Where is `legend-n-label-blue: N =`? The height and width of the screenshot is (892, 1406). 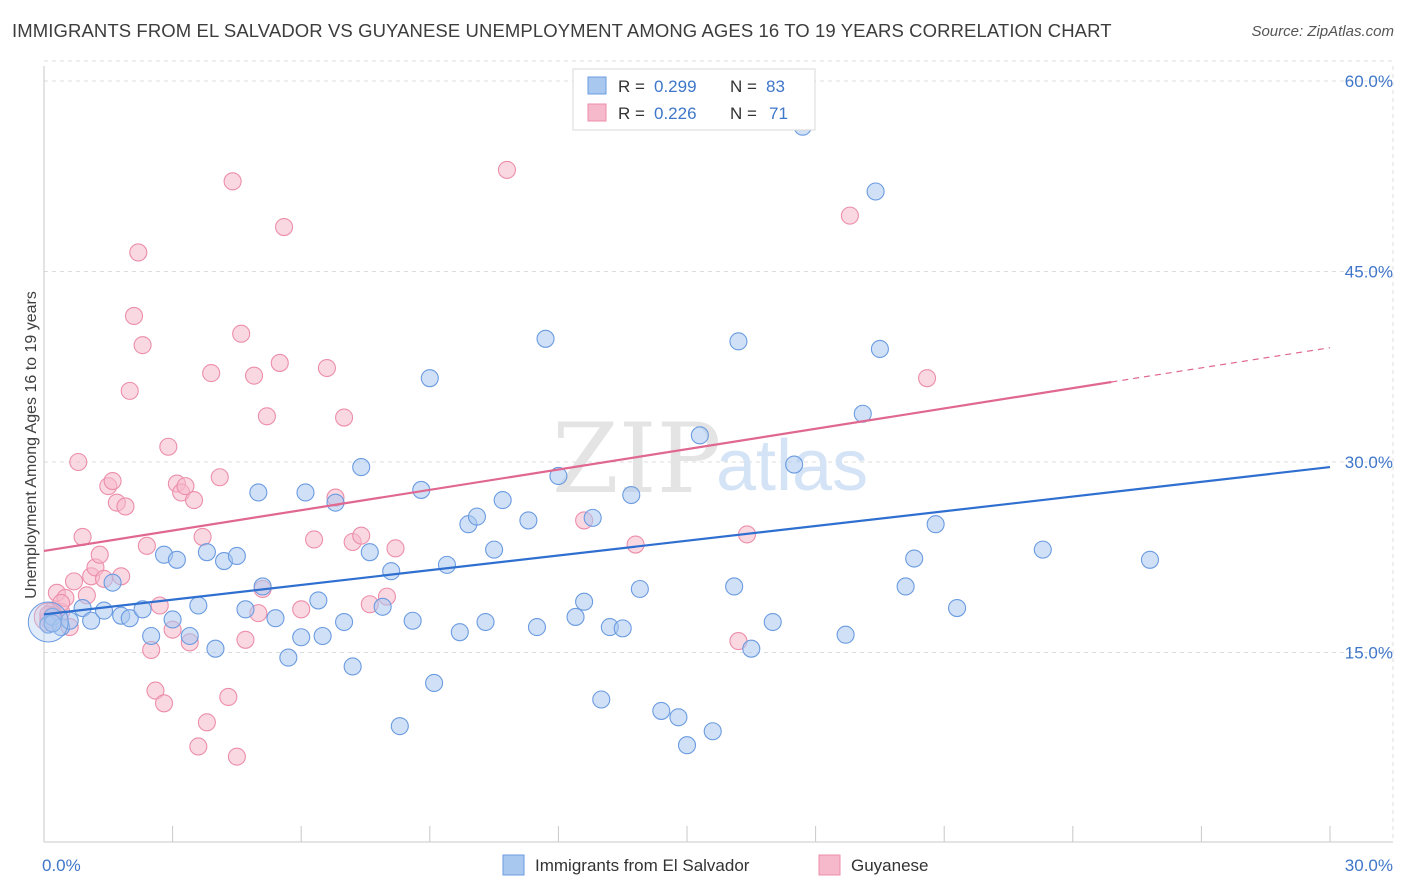
legend-n-label-blue: N = is located at coordinates (746, 86).